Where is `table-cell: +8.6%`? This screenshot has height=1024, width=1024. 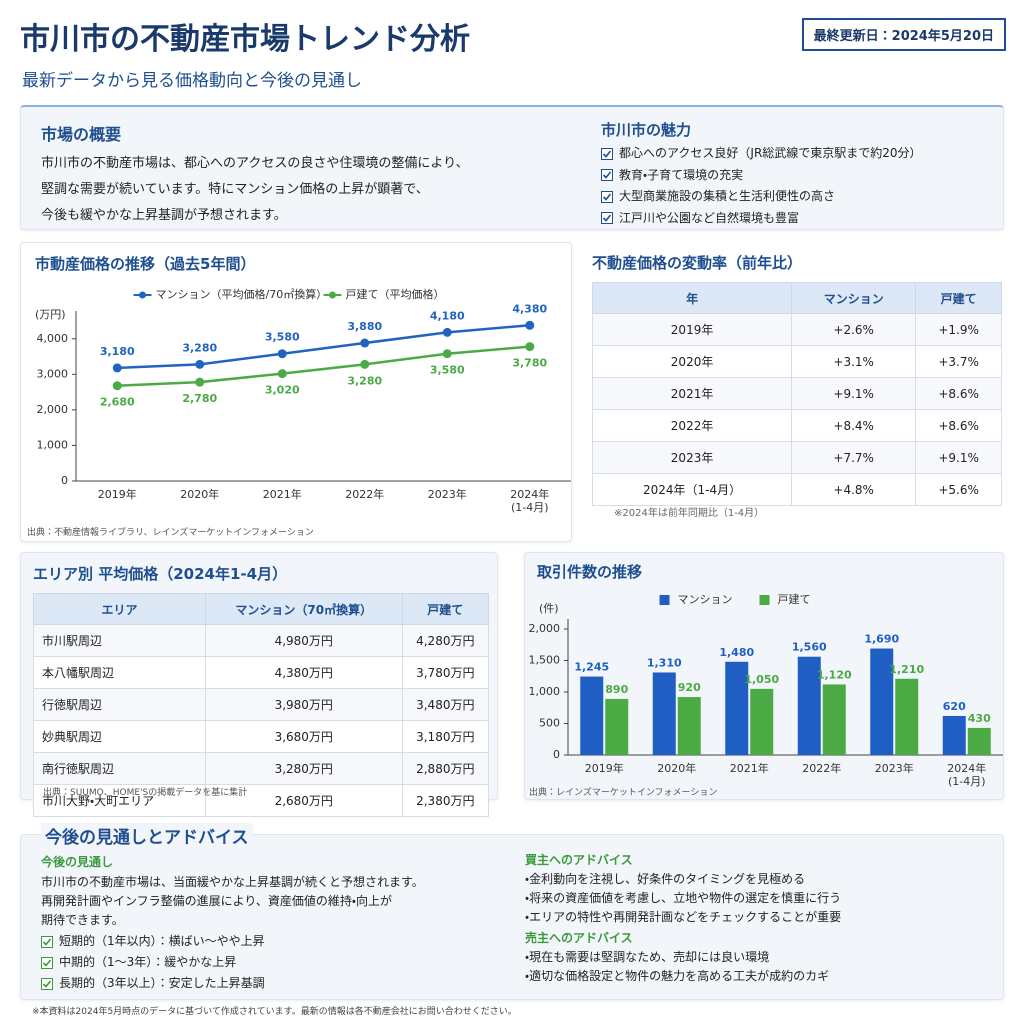
table-cell: +8.6% is located at coordinates (958, 393).